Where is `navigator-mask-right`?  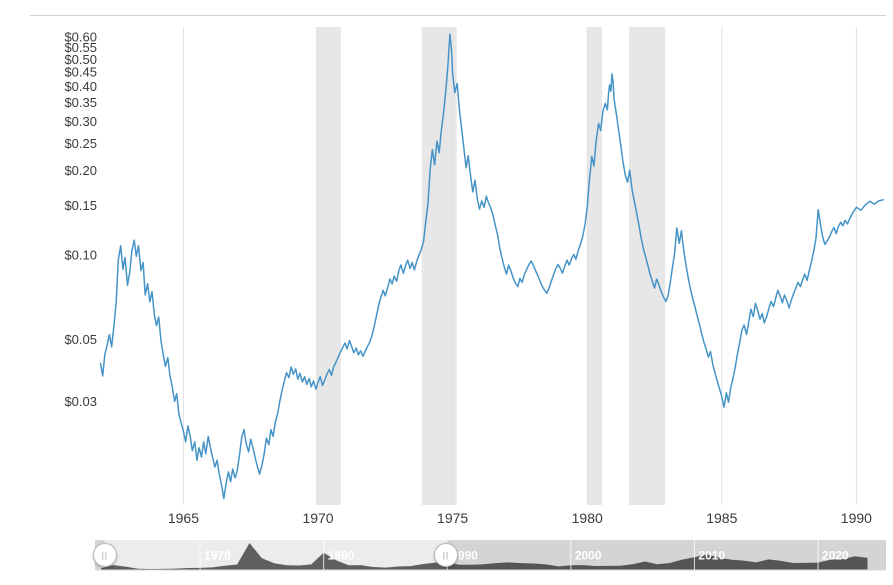
navigator-mask-right is located at coordinates (666, 555).